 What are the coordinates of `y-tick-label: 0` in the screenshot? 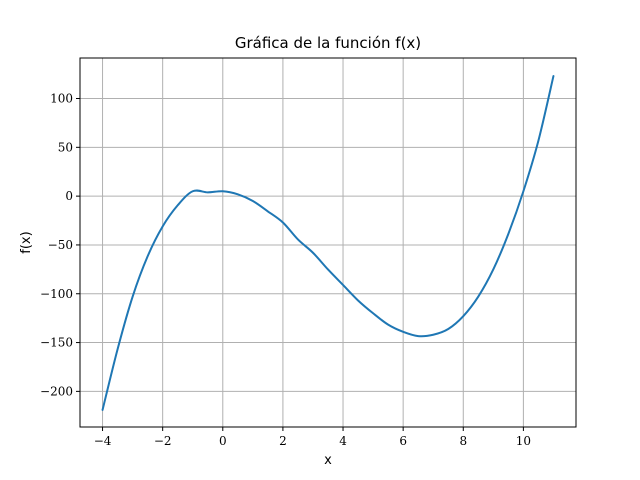 It's located at (69, 196).